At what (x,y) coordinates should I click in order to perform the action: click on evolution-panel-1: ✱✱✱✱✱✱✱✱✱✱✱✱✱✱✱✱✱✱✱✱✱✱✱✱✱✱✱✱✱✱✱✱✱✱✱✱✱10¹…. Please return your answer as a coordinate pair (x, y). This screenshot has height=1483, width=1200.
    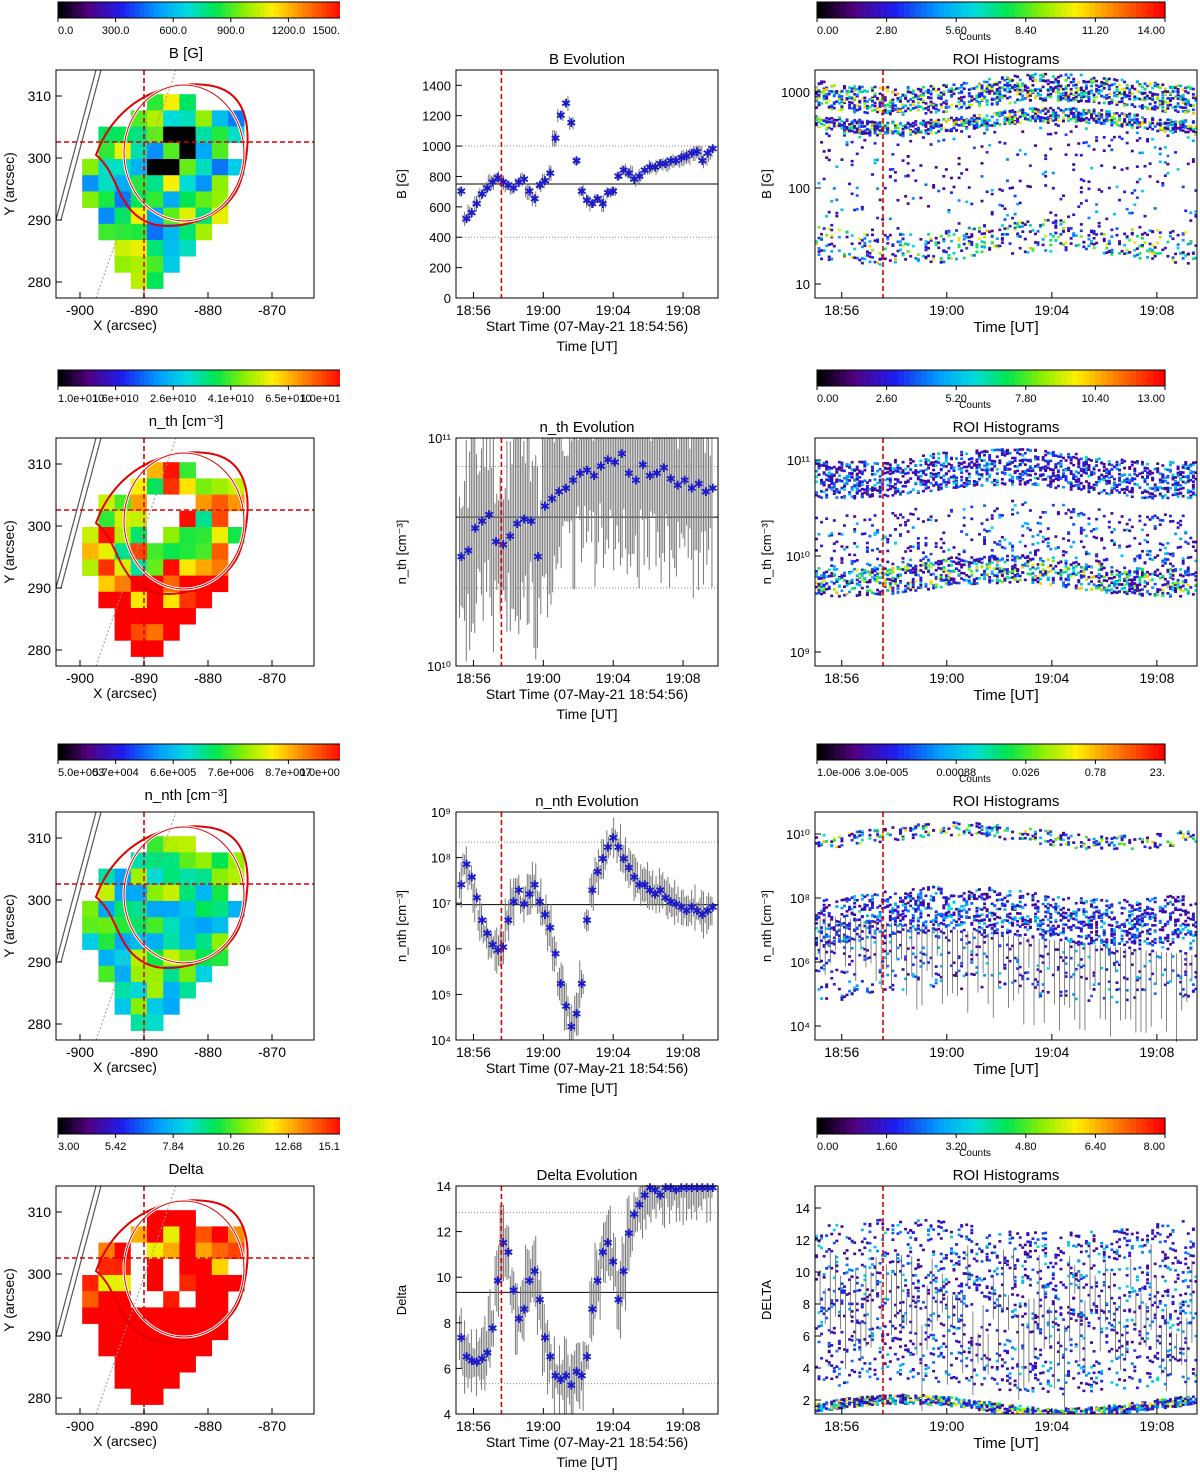
    Looking at the image, I should click on (555, 549).